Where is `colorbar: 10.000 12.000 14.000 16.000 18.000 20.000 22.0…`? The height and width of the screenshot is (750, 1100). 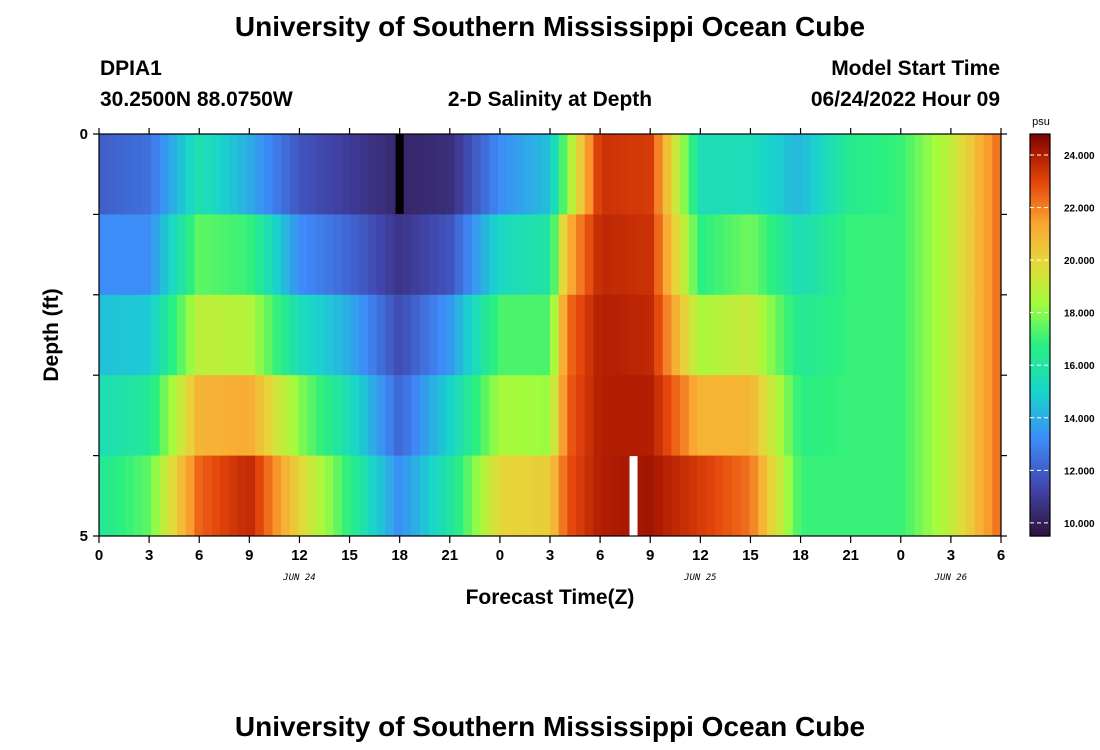
colorbar: 10.000 12.000 14.000 16.000 18.000 20.000 22.0… is located at coordinates (1062, 335).